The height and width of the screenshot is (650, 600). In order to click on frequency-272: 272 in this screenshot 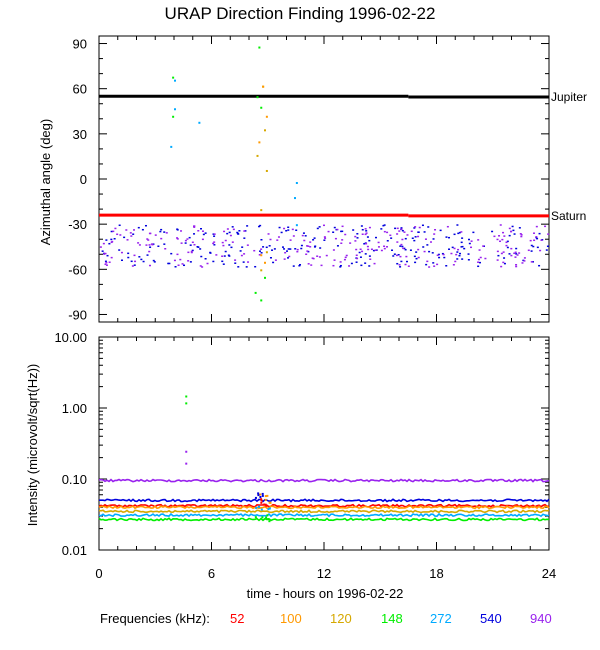, I will do `click(441, 618)`.